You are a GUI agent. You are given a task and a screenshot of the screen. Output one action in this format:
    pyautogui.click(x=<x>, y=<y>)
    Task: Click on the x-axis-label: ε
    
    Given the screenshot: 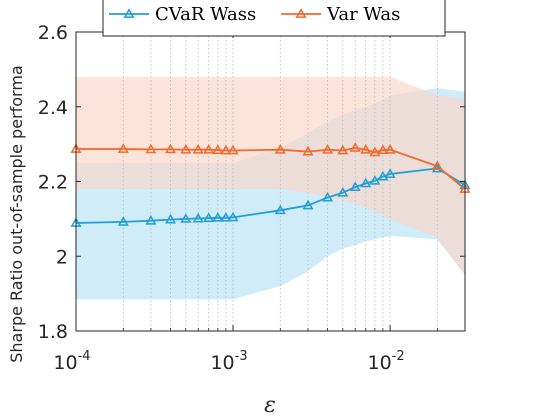 What is the action you would take?
    pyautogui.click(x=270, y=405)
    